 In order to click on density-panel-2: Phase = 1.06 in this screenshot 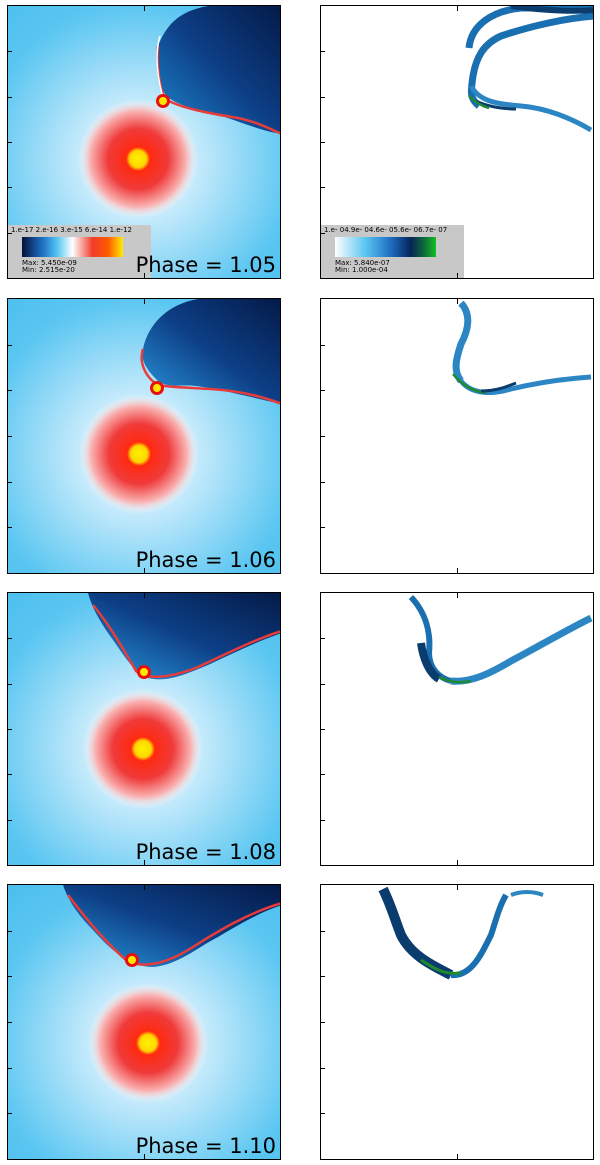, I will do `click(144, 436)`.